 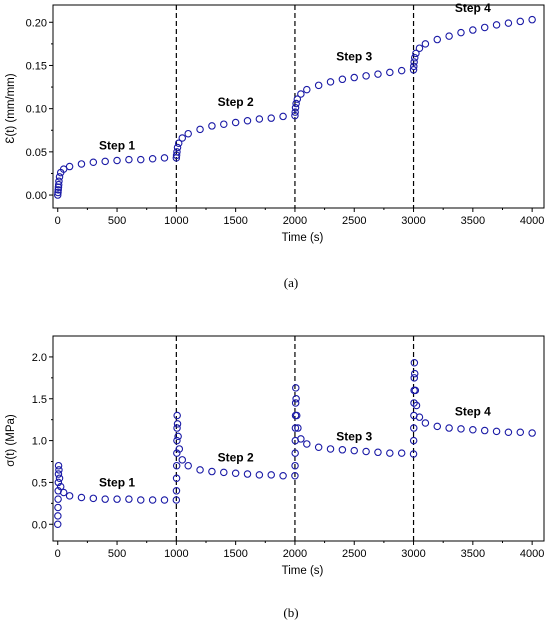 What do you see at coordinates (295, 221) in the screenshot?
I see `x-tick-label: 2000` at bounding box center [295, 221].